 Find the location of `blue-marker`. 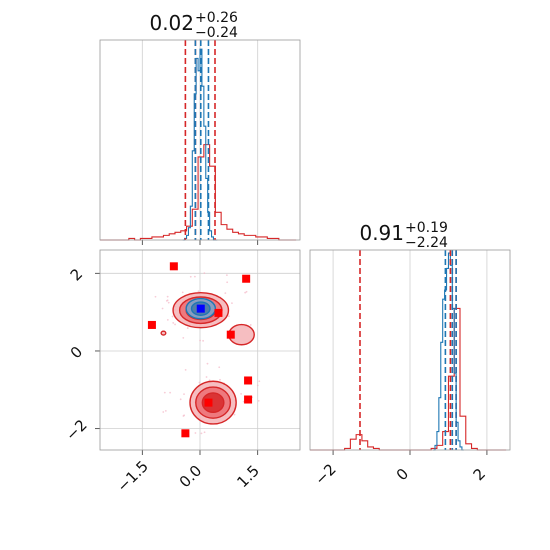

blue-marker is located at coordinates (200, 308).